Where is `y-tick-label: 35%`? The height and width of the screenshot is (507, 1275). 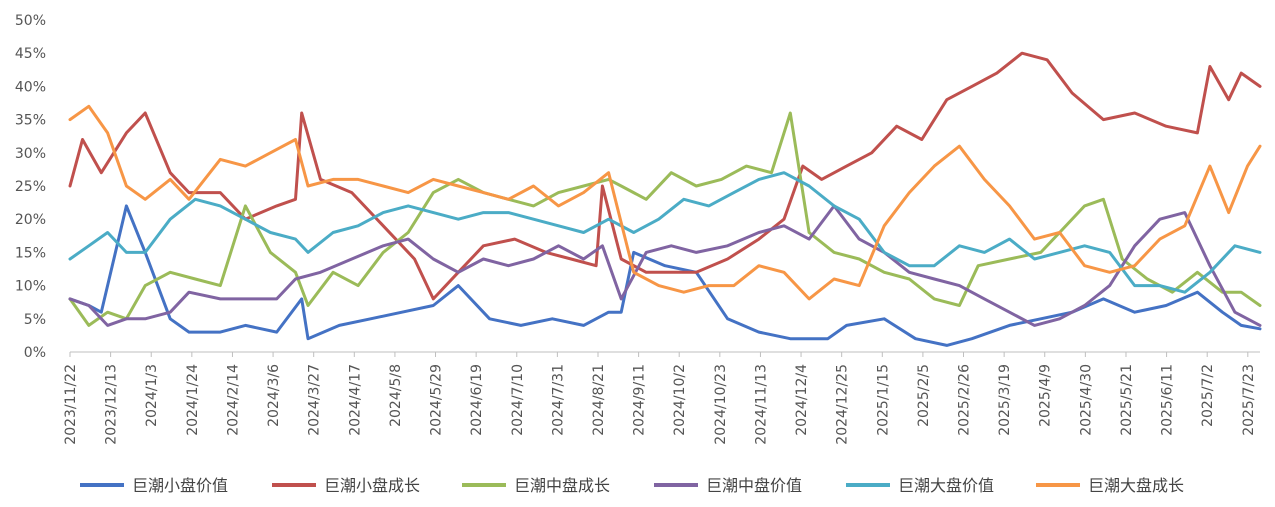
y-tick-label: 35% is located at coordinates (30, 121).